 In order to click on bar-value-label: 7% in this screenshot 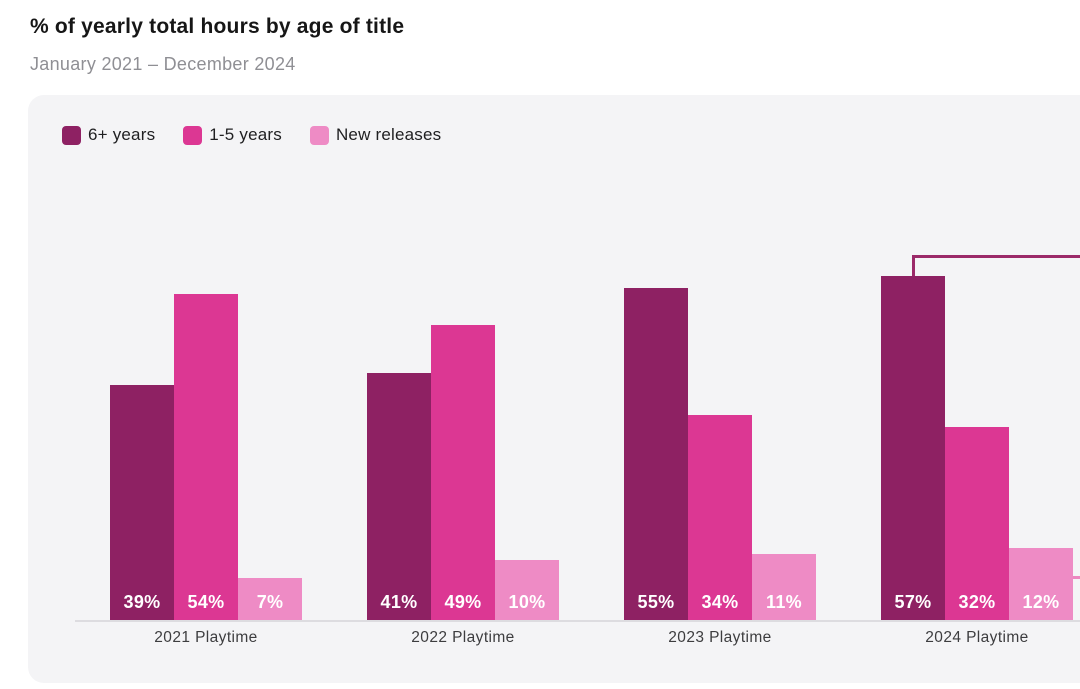, I will do `click(270, 602)`.